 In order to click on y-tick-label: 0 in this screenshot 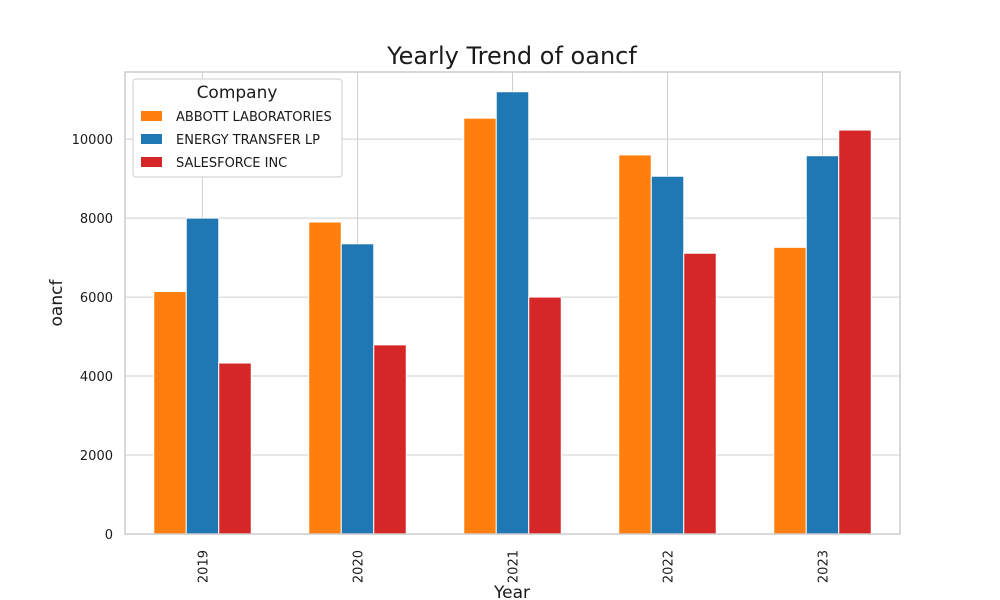, I will do `click(109, 535)`.